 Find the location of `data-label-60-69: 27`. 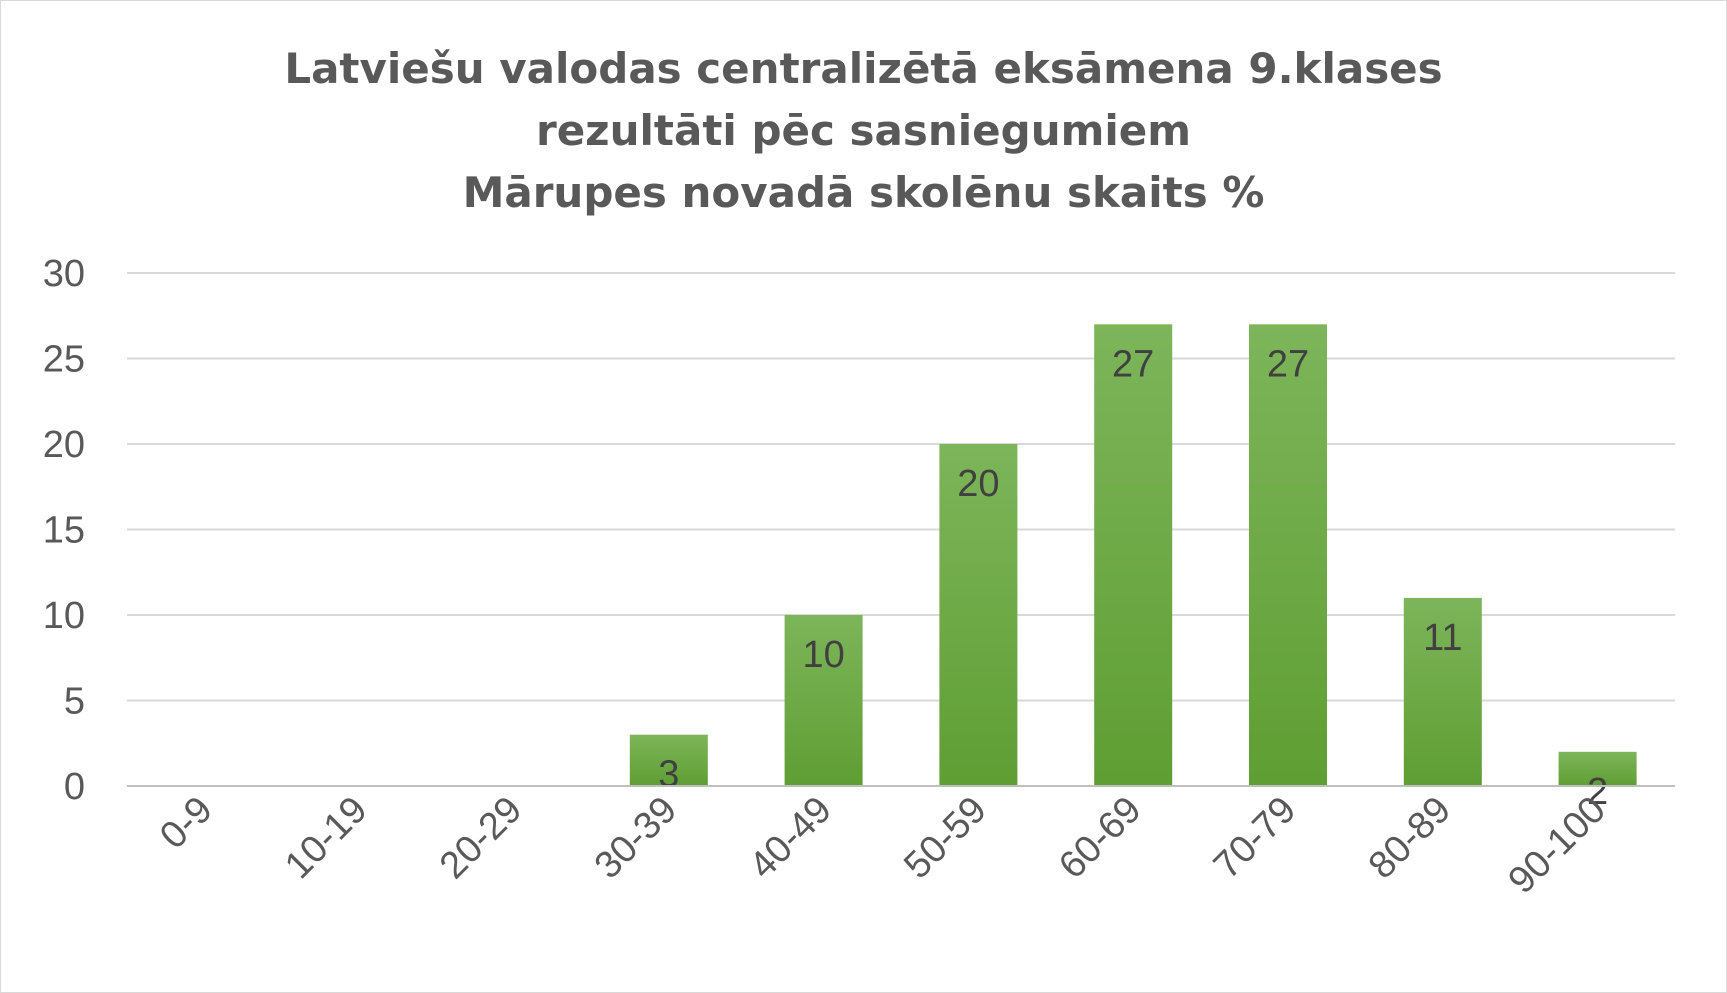

data-label-60-69: 27 is located at coordinates (1133, 364).